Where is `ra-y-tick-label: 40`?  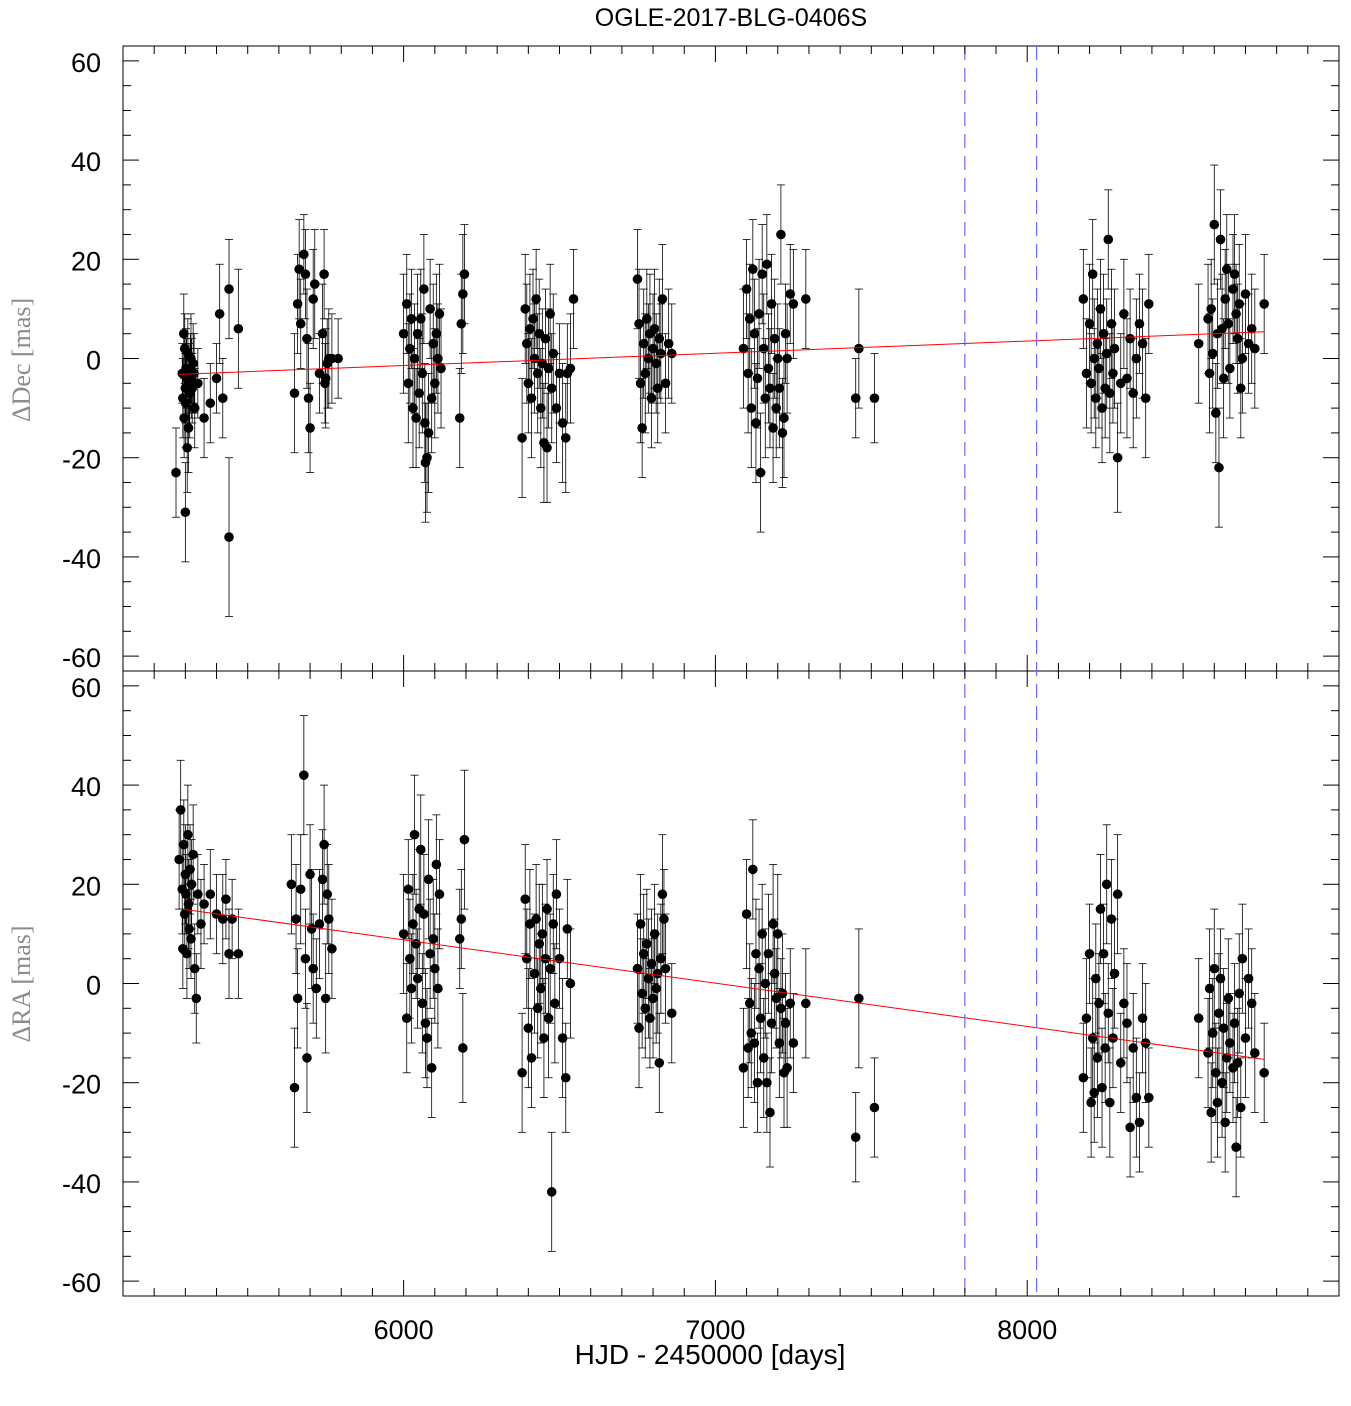
ra-y-tick-label: 40 is located at coordinates (86, 787).